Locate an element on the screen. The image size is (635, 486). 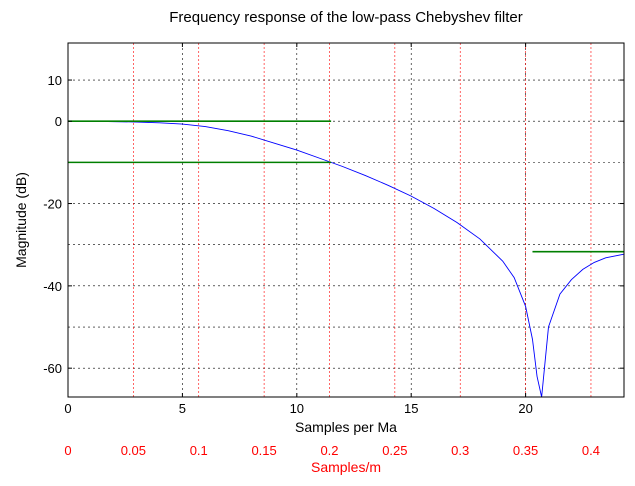
secondary-x-tick-label: 0.15 is located at coordinates (263, 450).